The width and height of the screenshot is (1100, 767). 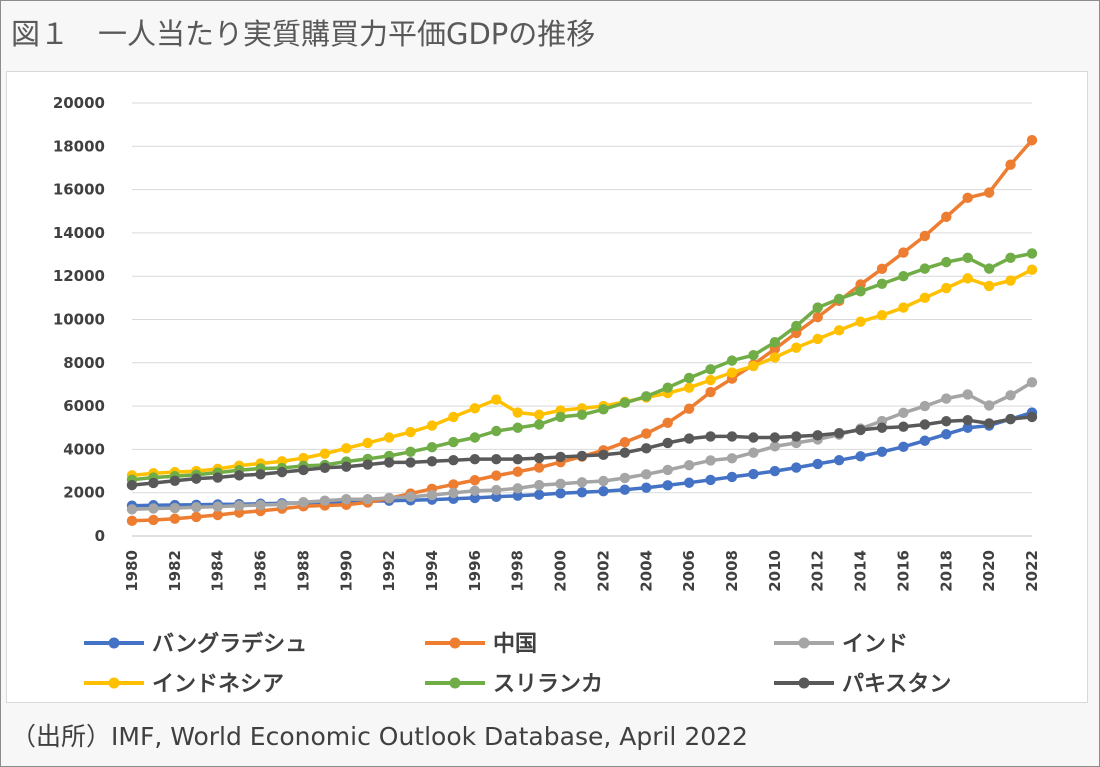 What do you see at coordinates (303, 34) in the screenshot?
I see `figure-title: 図１ 一人当たり実質購買力平価GDPの推移` at bounding box center [303, 34].